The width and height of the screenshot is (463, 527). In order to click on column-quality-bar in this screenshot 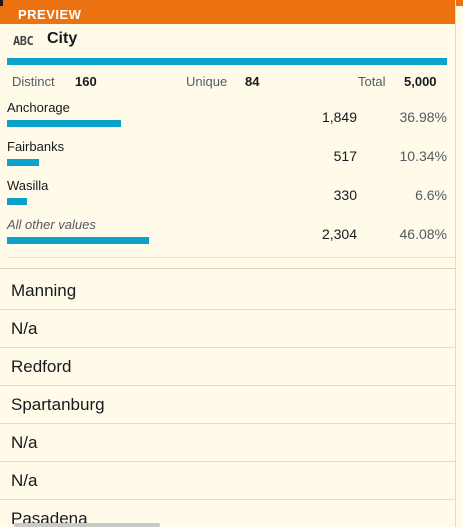, I will do `click(227, 61)`.